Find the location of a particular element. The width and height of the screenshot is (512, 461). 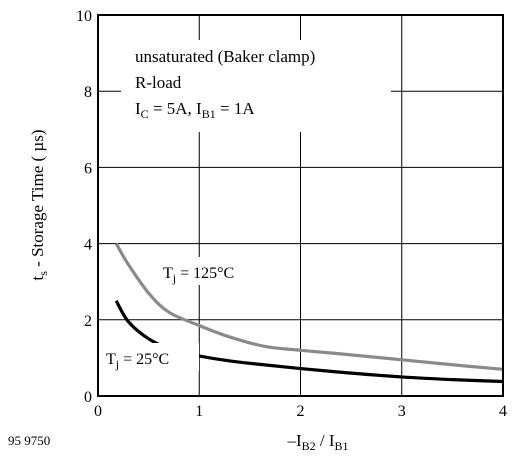

condition-note-background is located at coordinates (256, 86).